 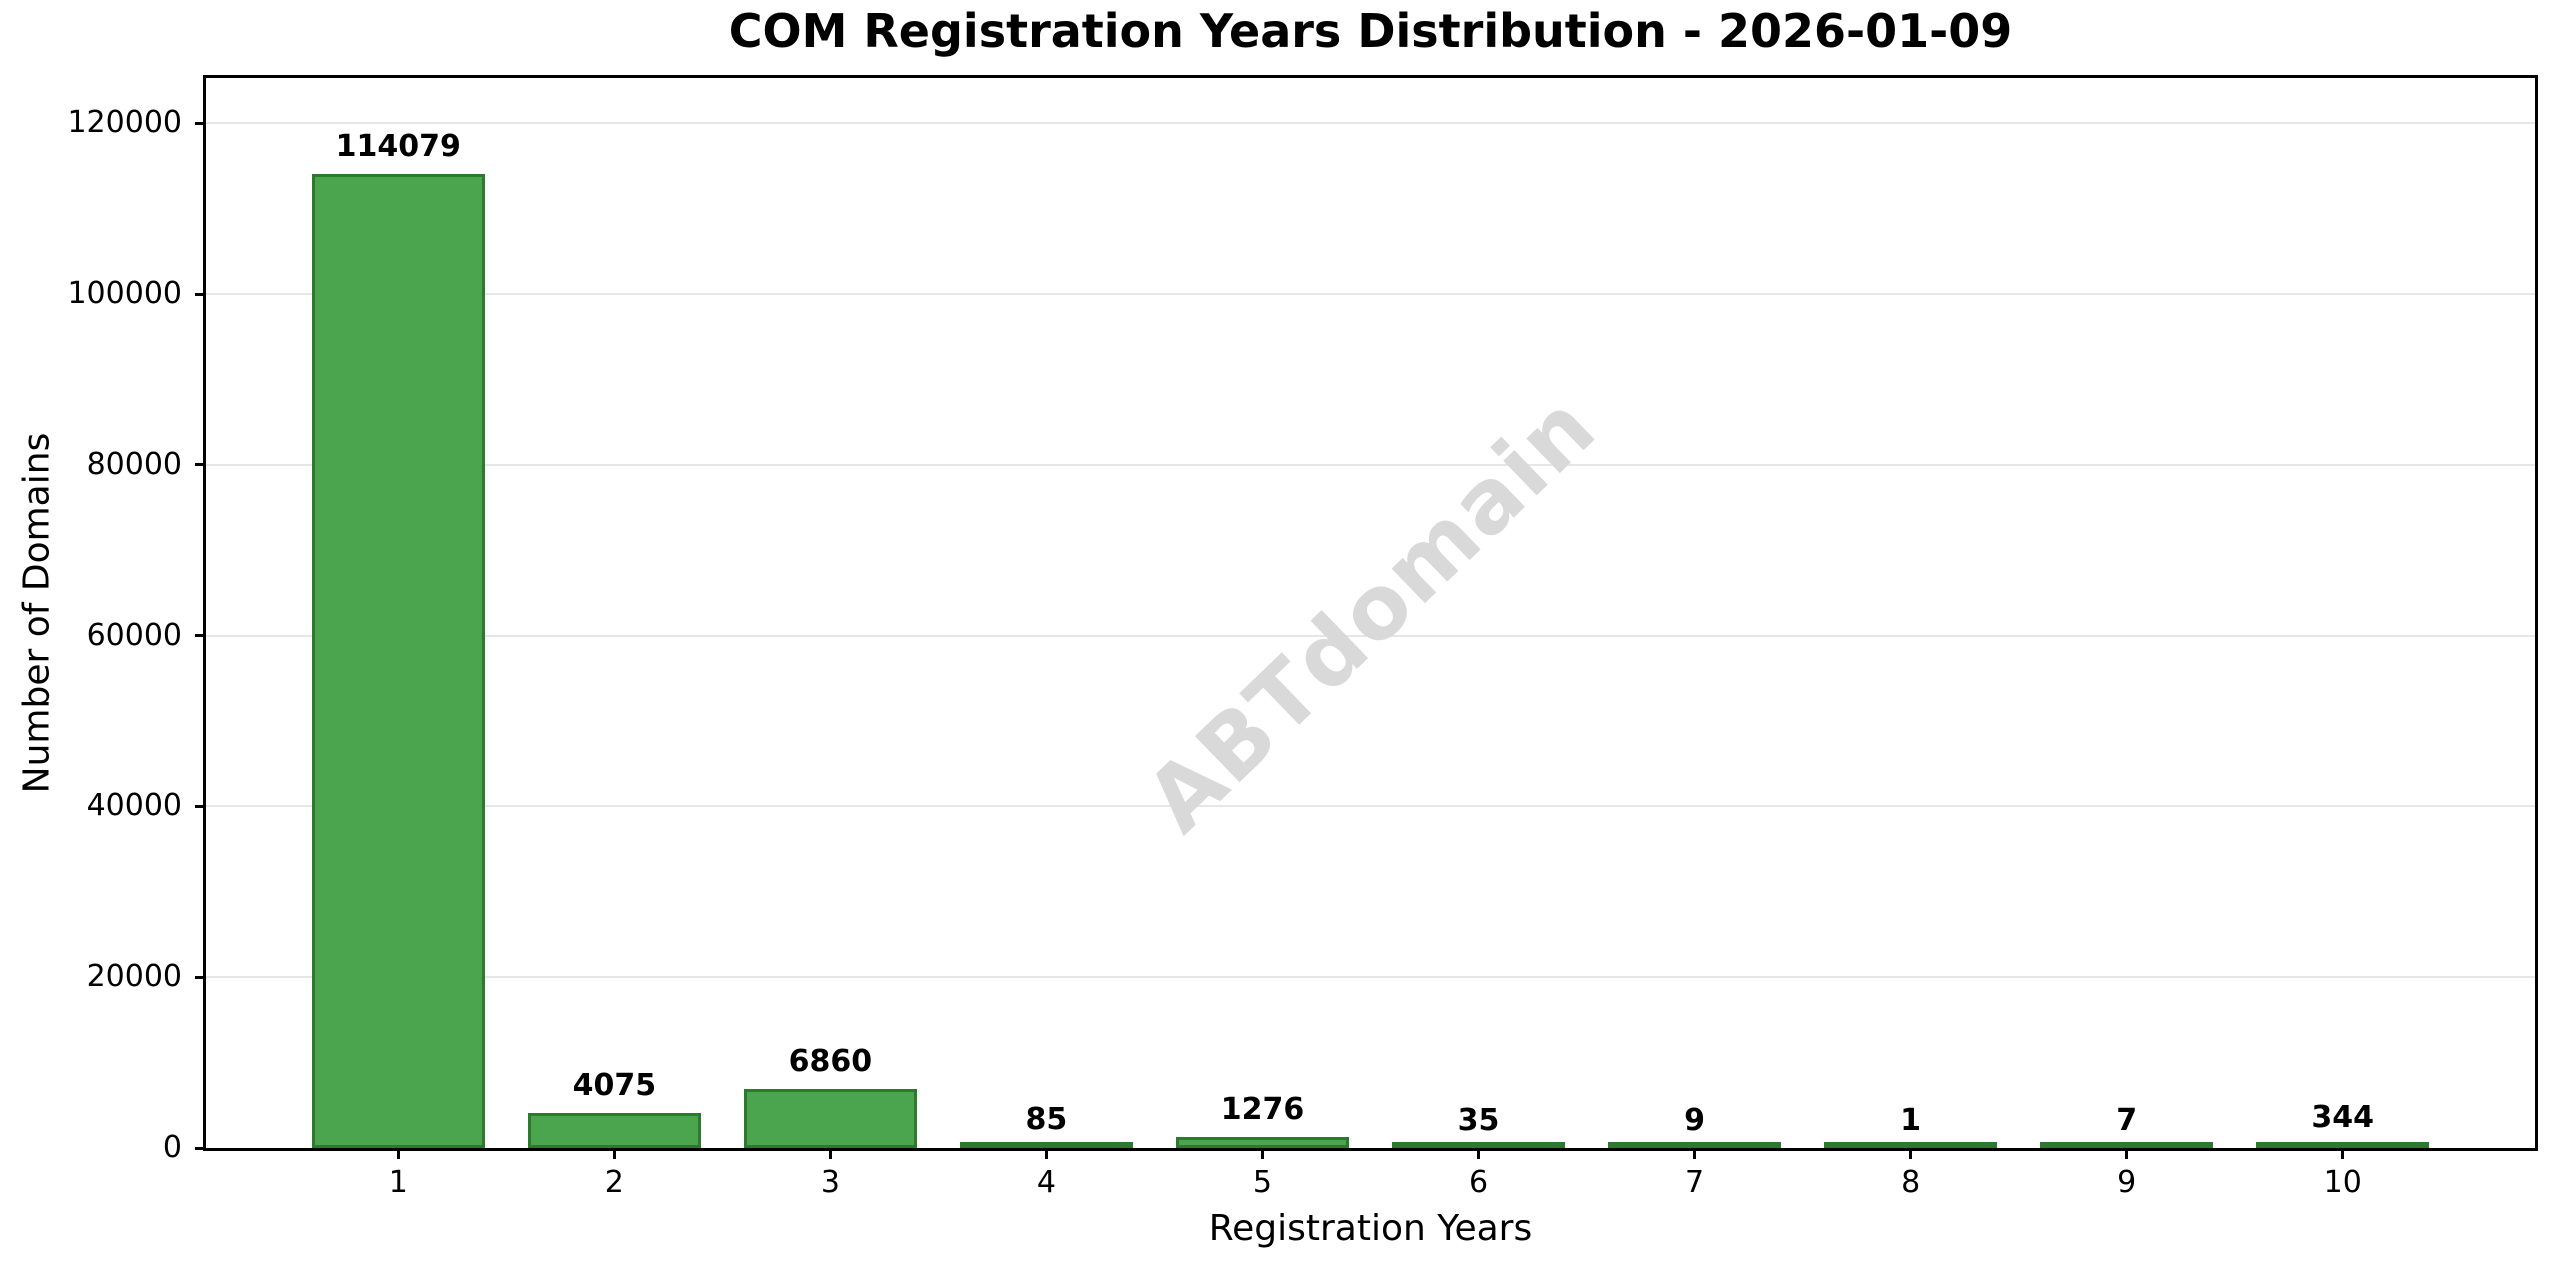 I want to click on y-tick-label: 120000, so click(x=124, y=123).